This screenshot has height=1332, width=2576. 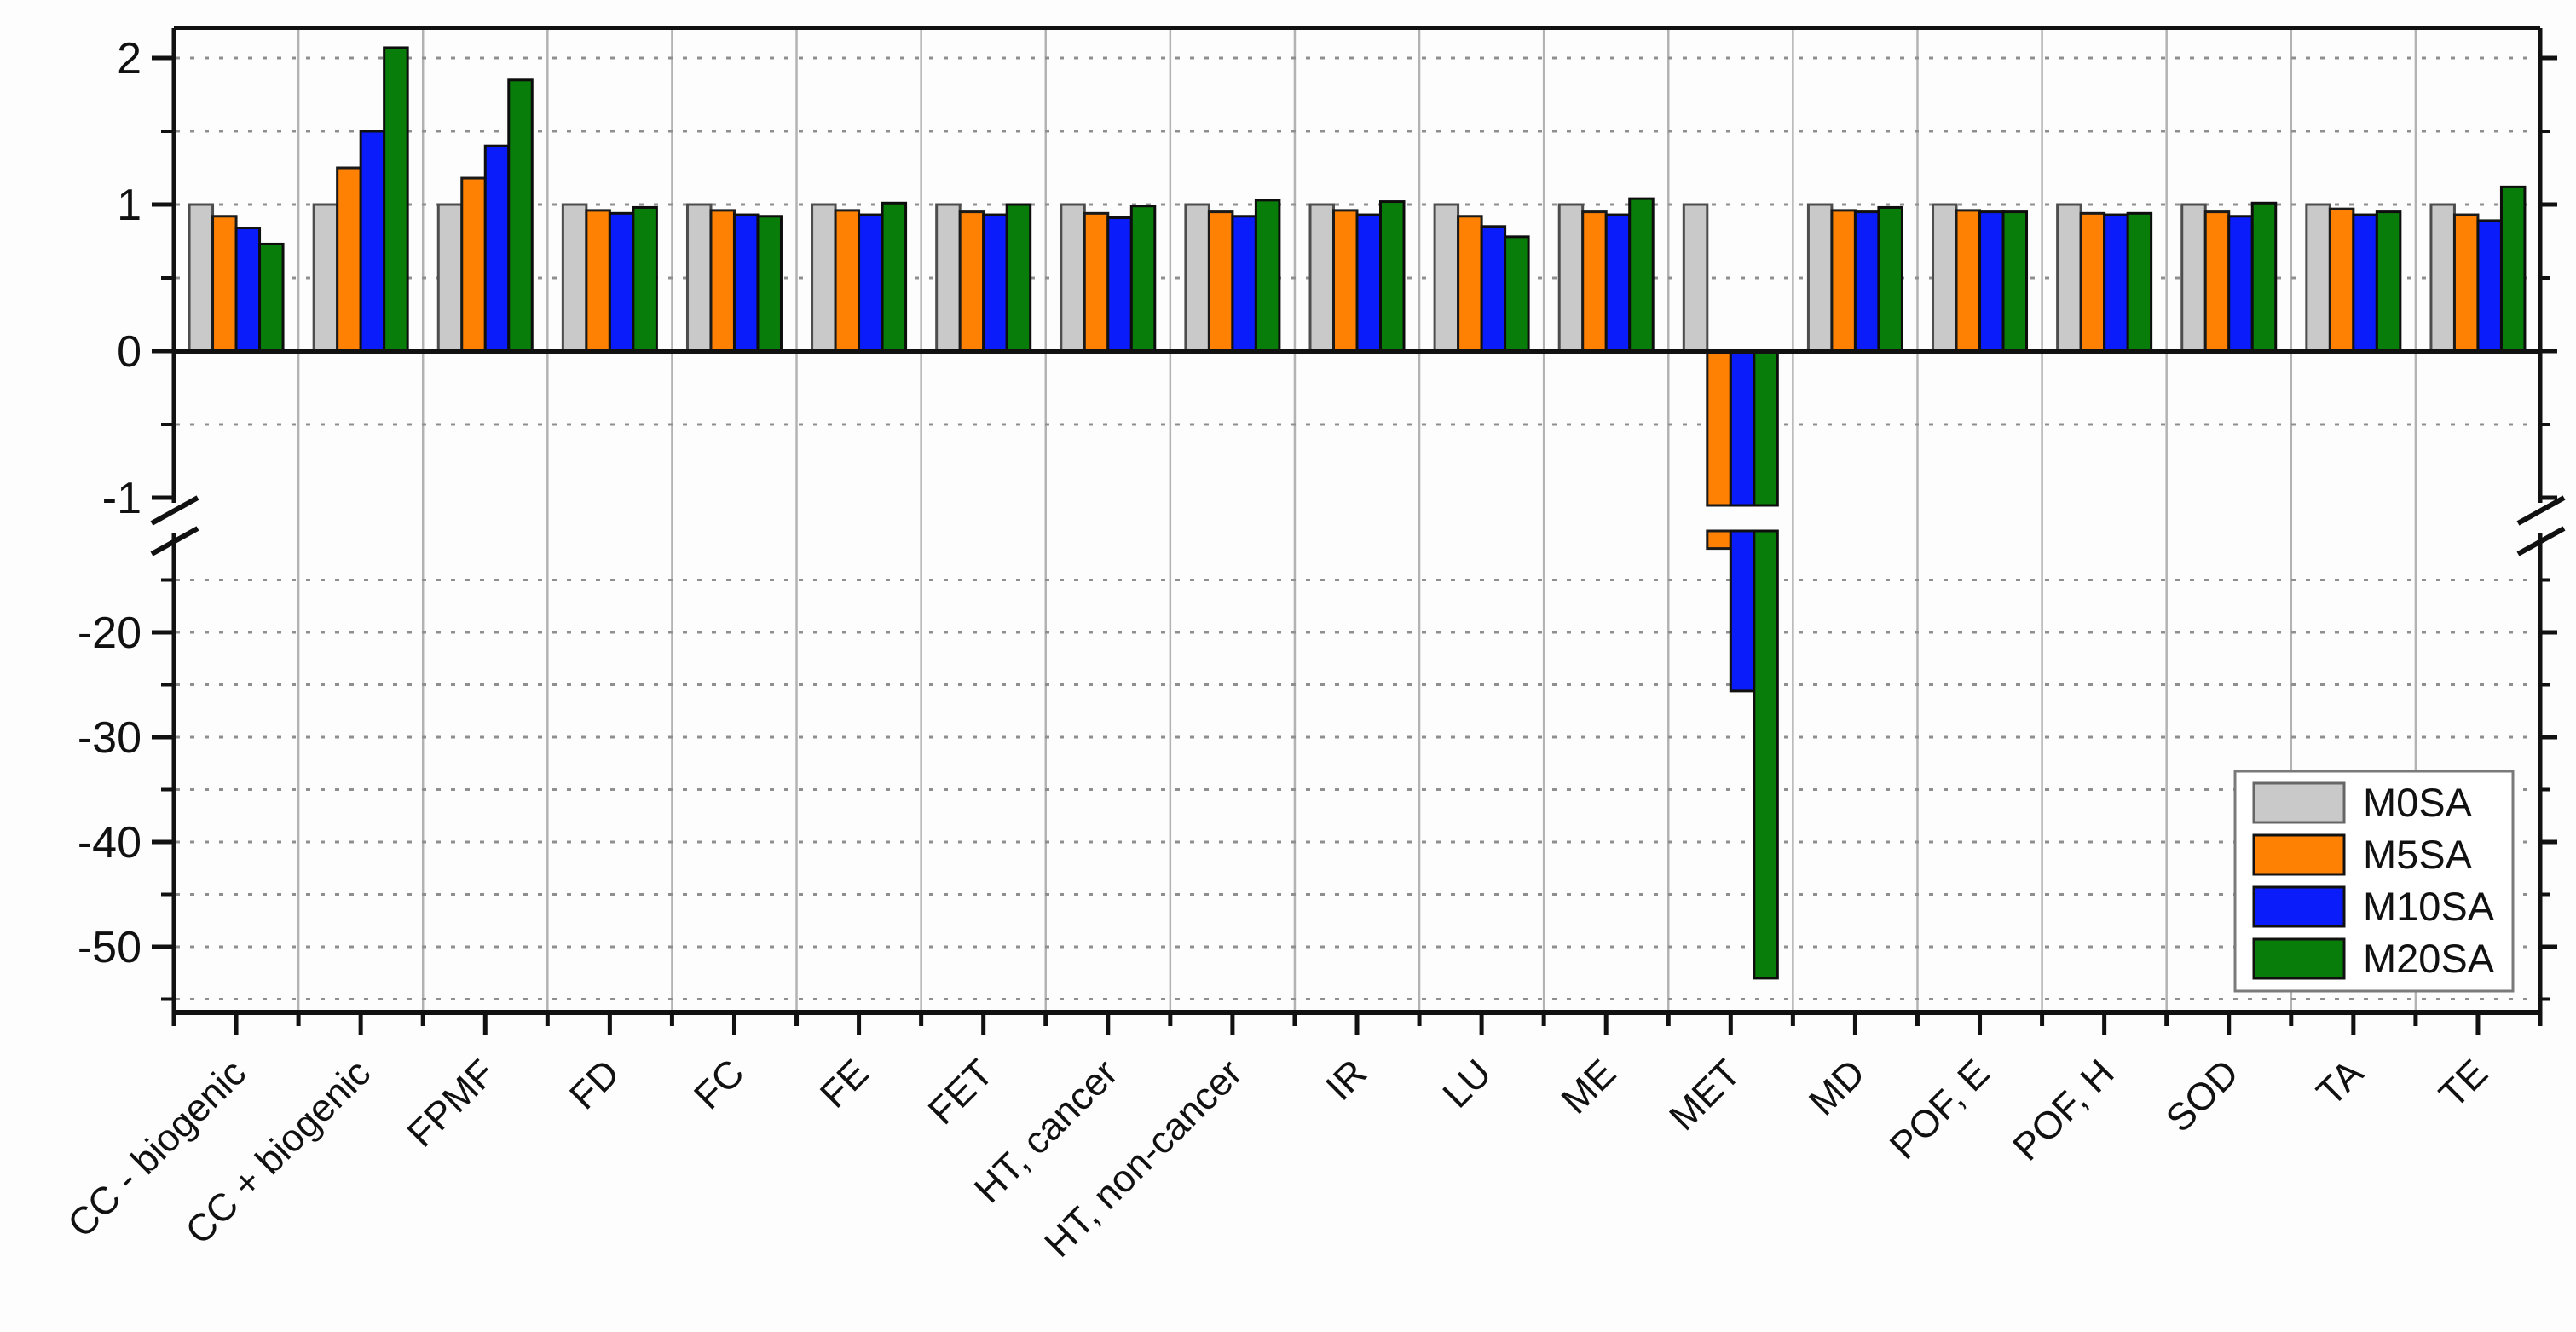 What do you see at coordinates (847, 281) in the screenshot?
I see `bar-M5SA-FE` at bounding box center [847, 281].